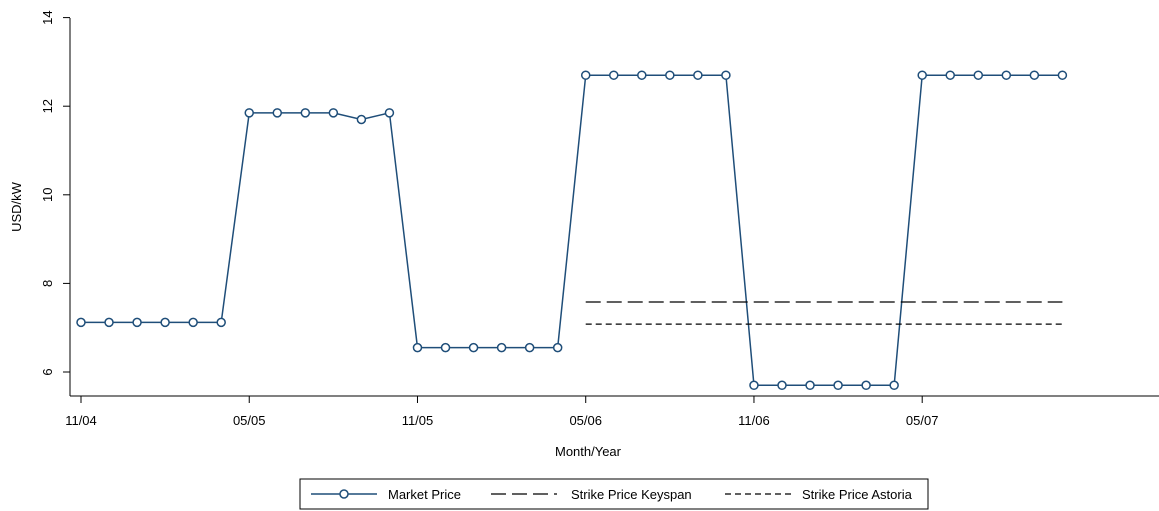 This screenshot has width=1159, height=511. What do you see at coordinates (344, 494) in the screenshot?
I see `legend-marker-market-price` at bounding box center [344, 494].